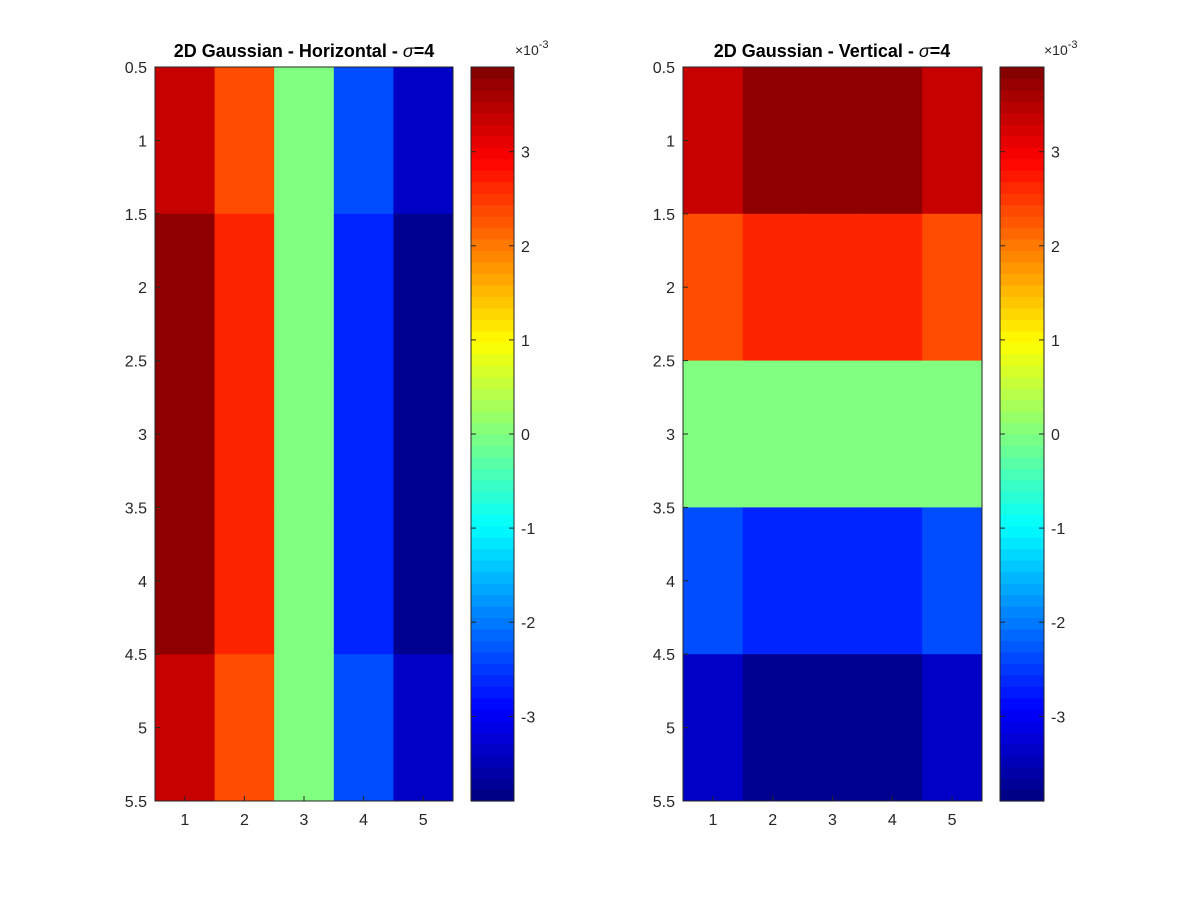 The image size is (1200, 900). What do you see at coordinates (664, 655) in the screenshot?
I see `y-tick-label: 4.5` at bounding box center [664, 655].